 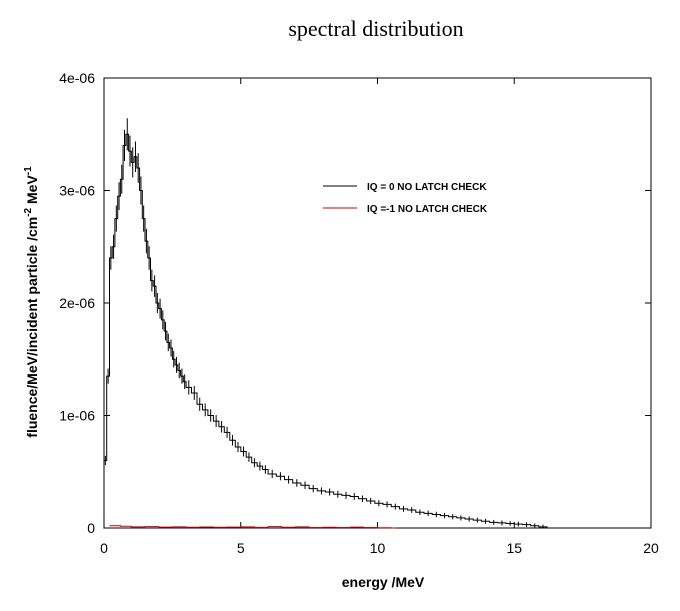 What do you see at coordinates (28, 170) in the screenshot?
I see `y-axis-label-sup2: -1` at bounding box center [28, 170].